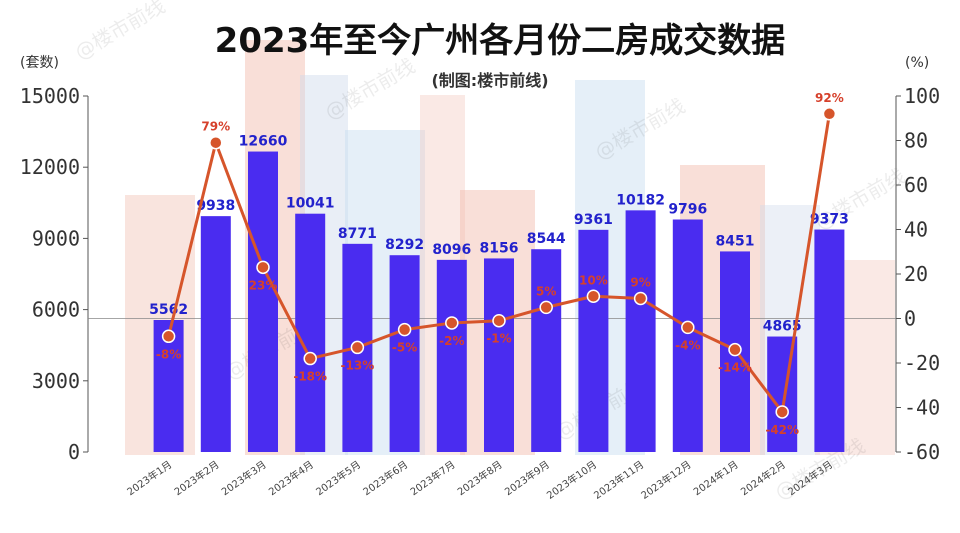 The height and width of the screenshot is (533, 960). Describe the element at coordinates (433, 478) in the screenshot. I see `x-tick-label: 2023年7月` at that location.